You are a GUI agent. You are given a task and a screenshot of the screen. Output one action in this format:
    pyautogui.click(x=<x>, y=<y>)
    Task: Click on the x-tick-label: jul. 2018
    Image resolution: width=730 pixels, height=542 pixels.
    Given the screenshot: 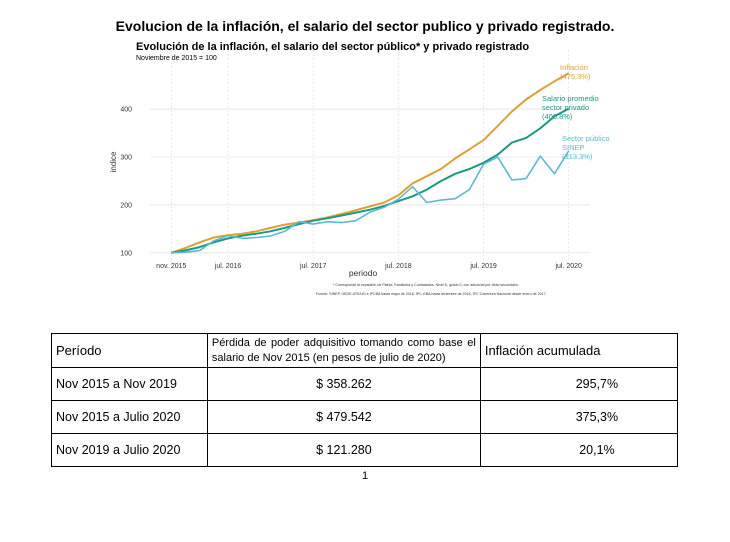 What is the action you would take?
    pyautogui.click(x=398, y=266)
    